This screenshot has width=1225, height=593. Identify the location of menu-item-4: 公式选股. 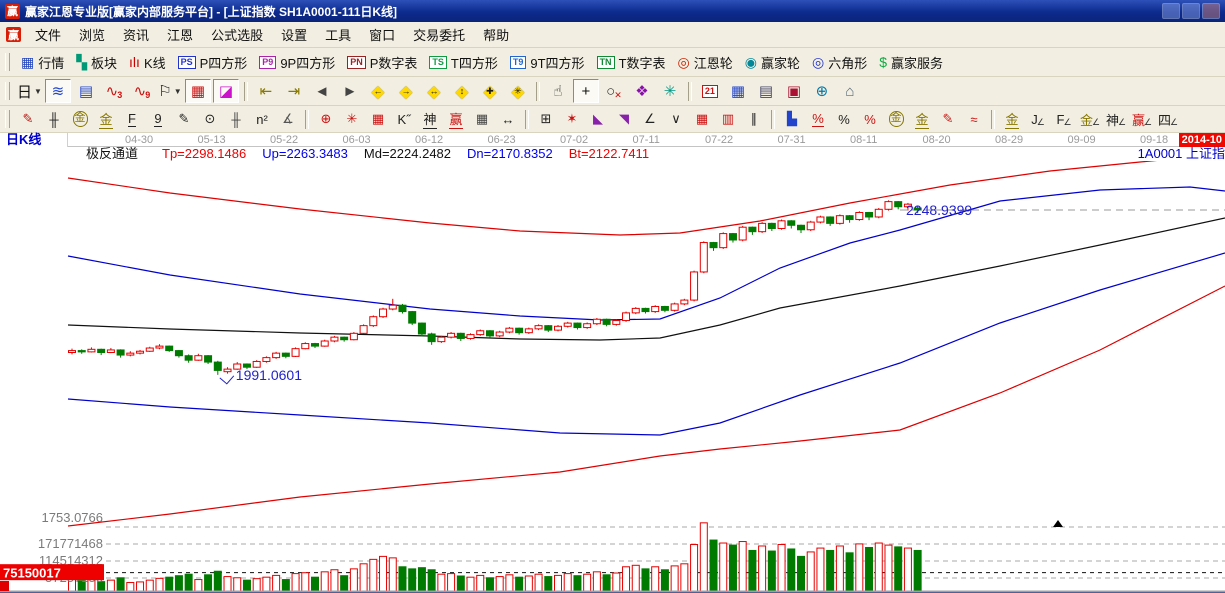
(237, 35).